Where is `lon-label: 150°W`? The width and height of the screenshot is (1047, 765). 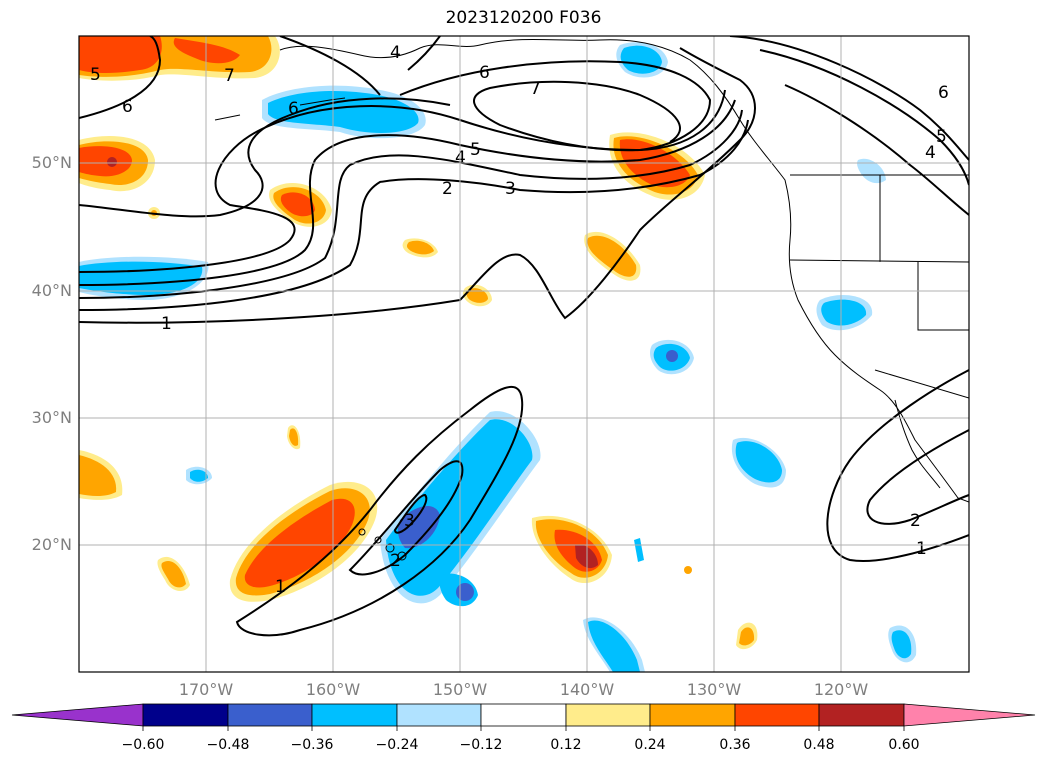 lon-label: 150°W is located at coordinates (460, 689).